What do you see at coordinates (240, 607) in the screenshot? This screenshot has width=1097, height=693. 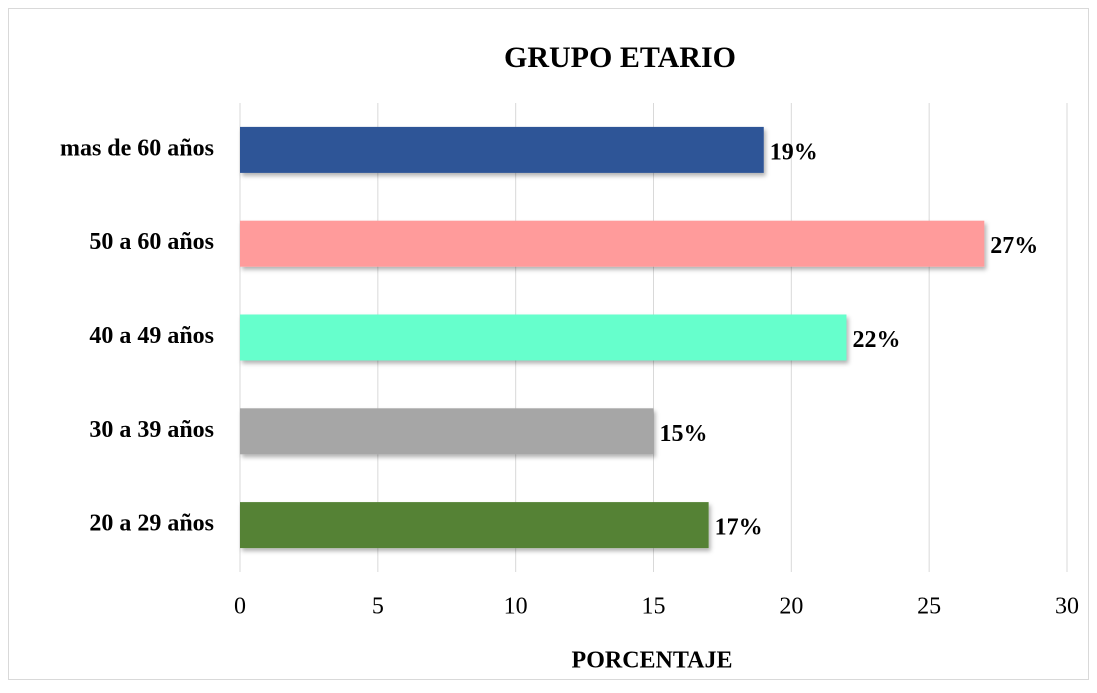 I see `x-tick-label: 0` at bounding box center [240, 607].